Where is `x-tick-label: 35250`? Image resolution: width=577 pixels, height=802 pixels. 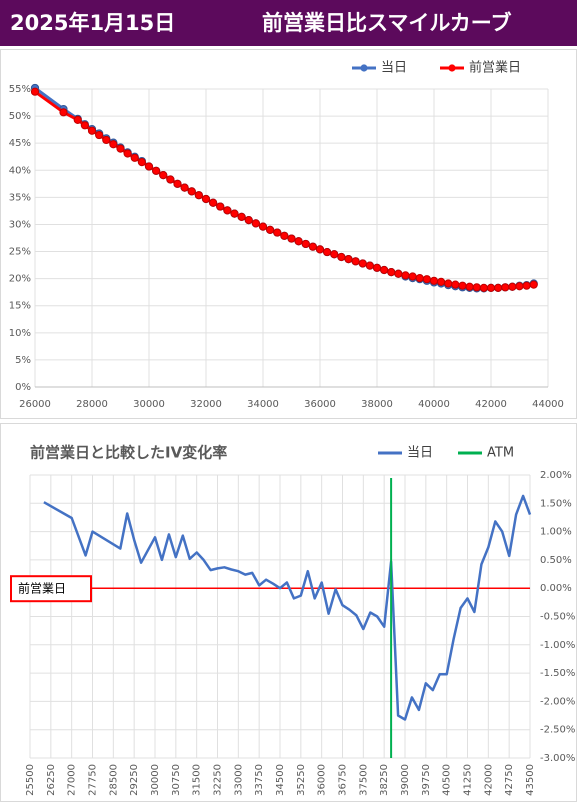 x-tick-label: 35250 is located at coordinates (301, 780).